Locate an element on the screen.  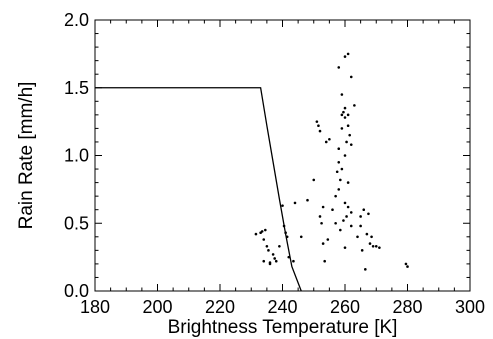
y-tick-label: 2.0 is located at coordinates (76, 20).